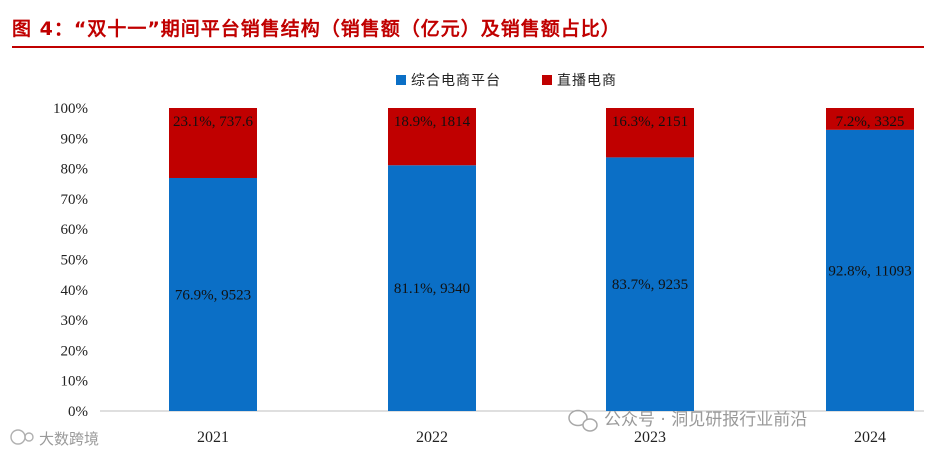  What do you see at coordinates (650, 122) in the screenshot?
I see `data-label-livestream: 16.3%, 2151` at bounding box center [650, 122].